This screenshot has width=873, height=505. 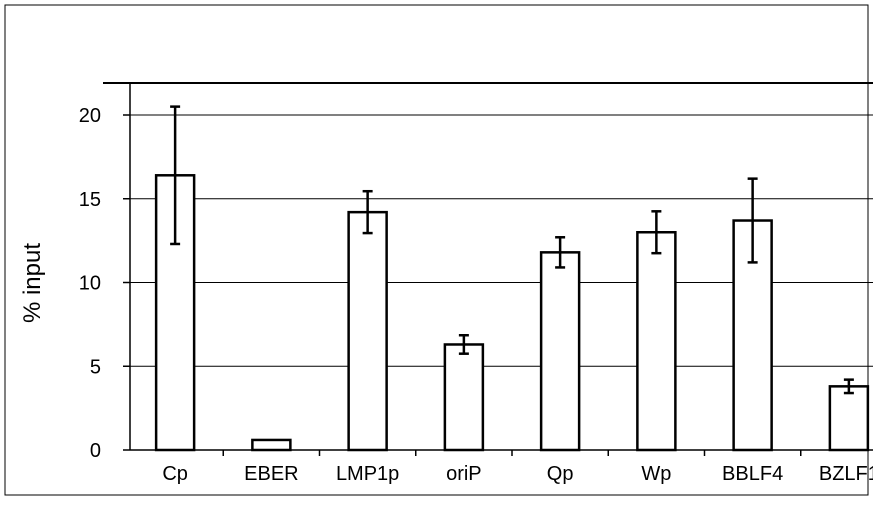 I want to click on y-tick-label: 20, so click(x=90, y=116).